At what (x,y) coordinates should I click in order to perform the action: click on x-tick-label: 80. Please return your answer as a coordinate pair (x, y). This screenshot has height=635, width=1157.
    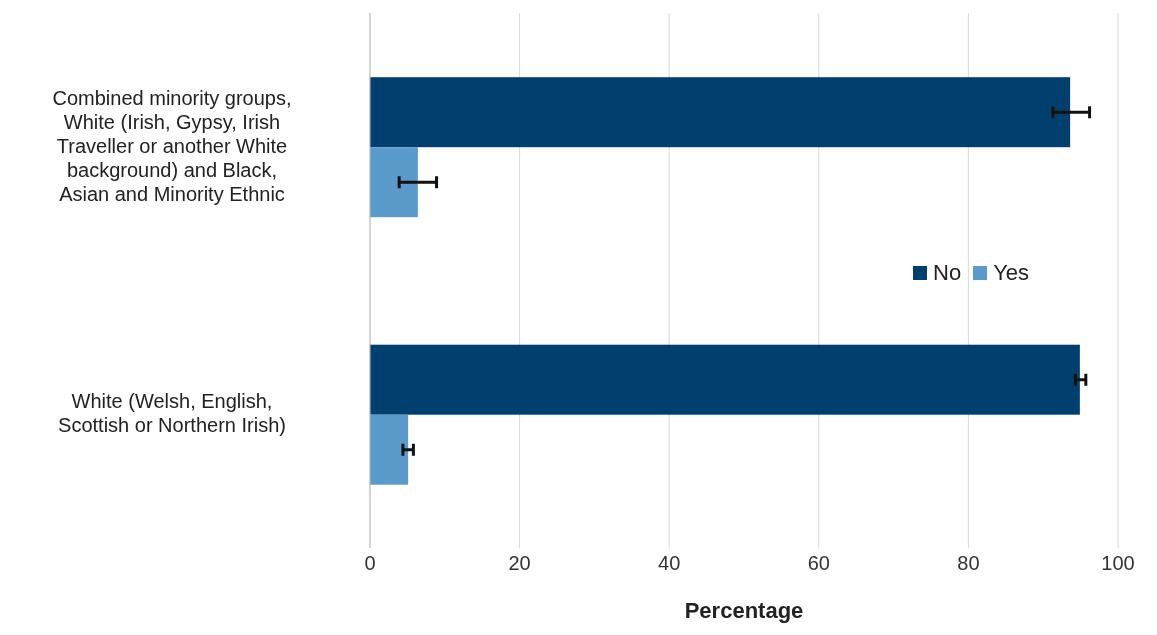
    Looking at the image, I should click on (968, 563).